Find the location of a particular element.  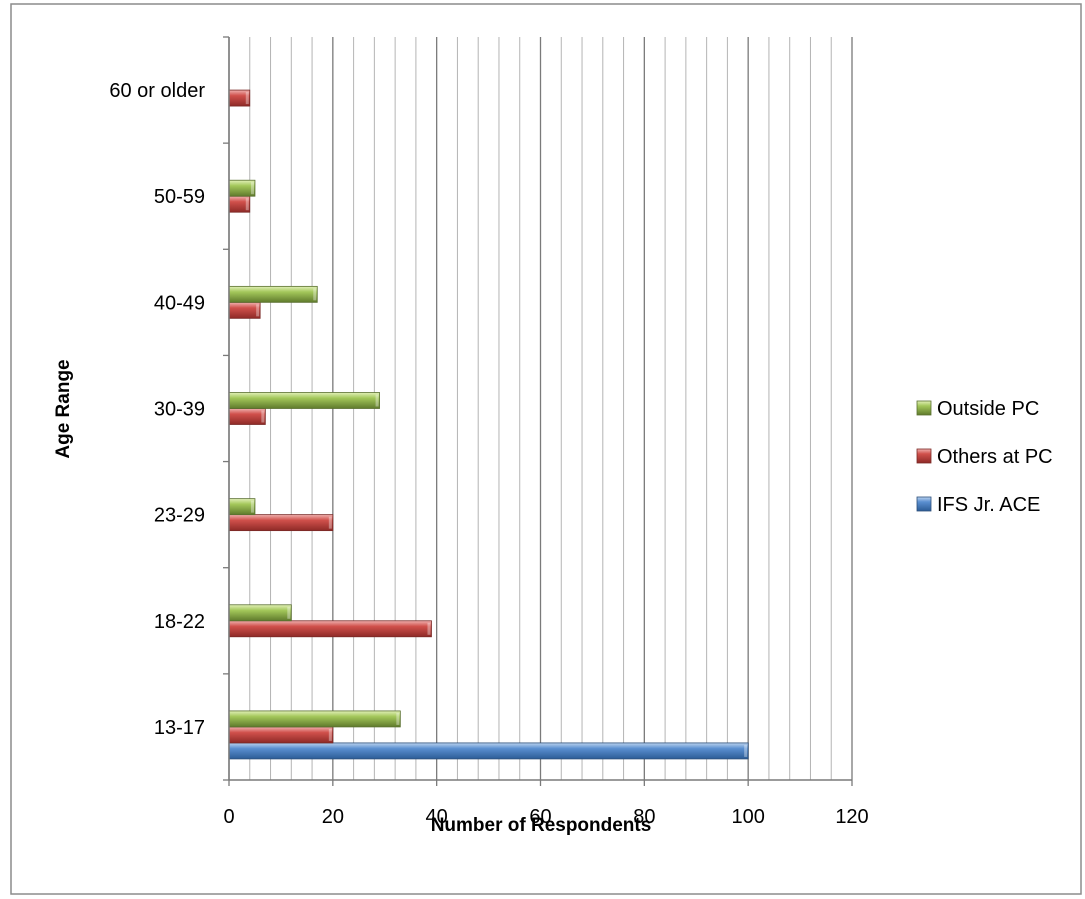

x-axis-title: Number of Respondents is located at coordinates (541, 825).